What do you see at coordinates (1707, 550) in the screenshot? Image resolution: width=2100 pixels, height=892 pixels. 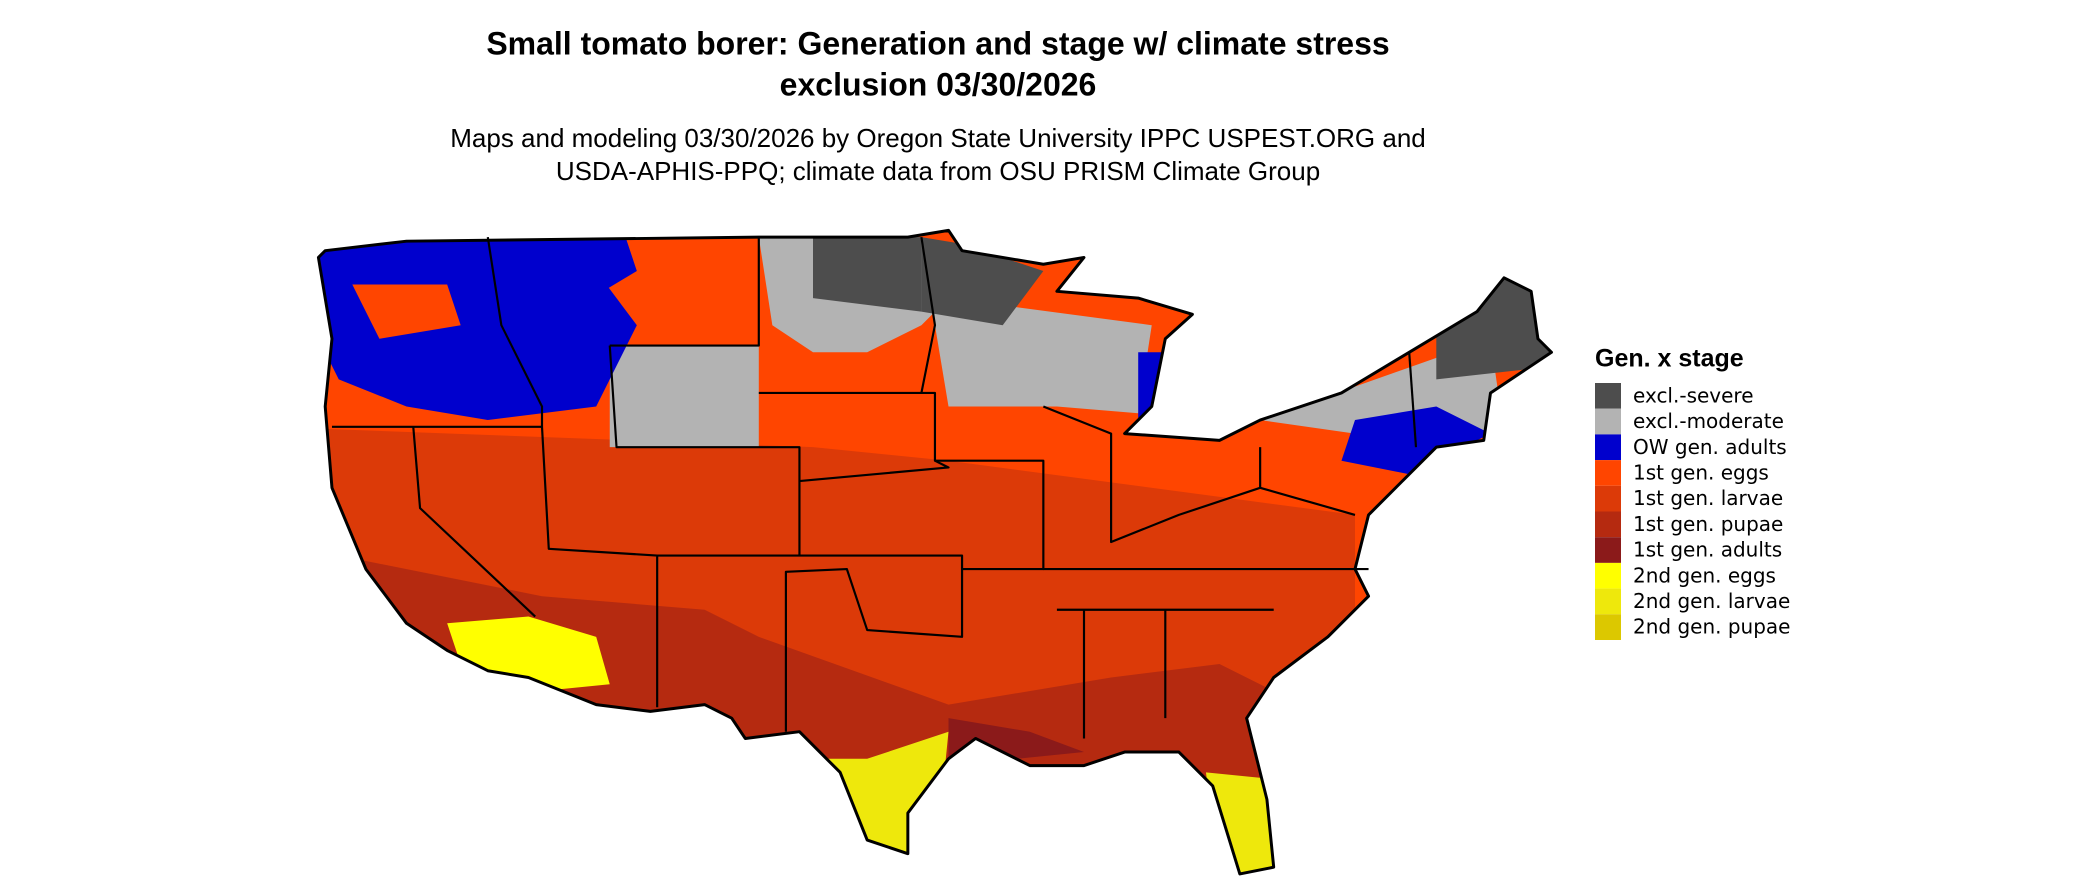 I see `legend-label: 1st gen. adults` at bounding box center [1707, 550].